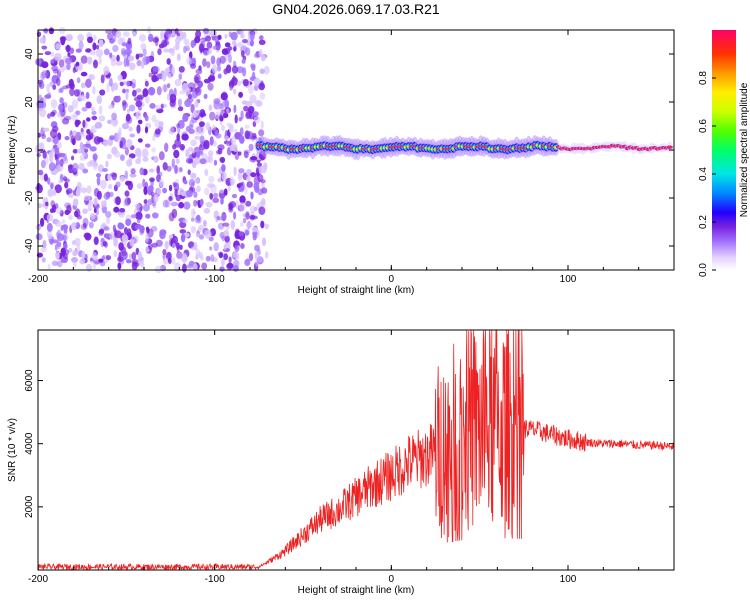 The image size is (750, 600). What do you see at coordinates (12, 450) in the screenshot?
I see `snr-ylabel: SNR (10 * v/v)` at bounding box center [12, 450].